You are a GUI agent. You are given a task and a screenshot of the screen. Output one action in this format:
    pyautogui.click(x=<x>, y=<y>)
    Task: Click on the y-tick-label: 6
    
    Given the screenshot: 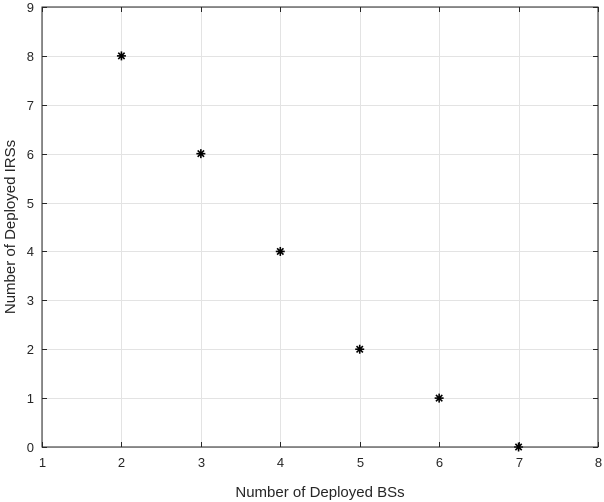 What is the action you would take?
    pyautogui.click(x=30, y=154)
    